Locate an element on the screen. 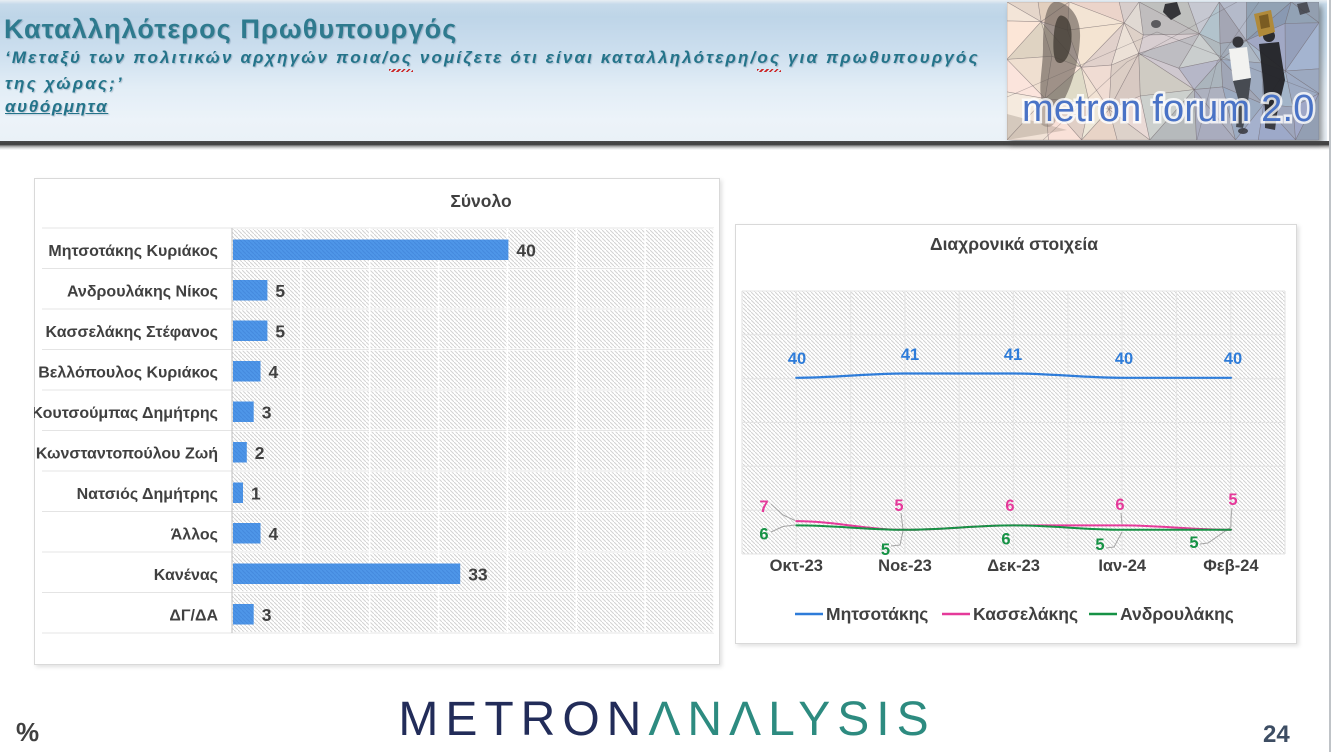  svg-text: Διαχρονικά στοιχεία is located at coordinates (1014, 244).